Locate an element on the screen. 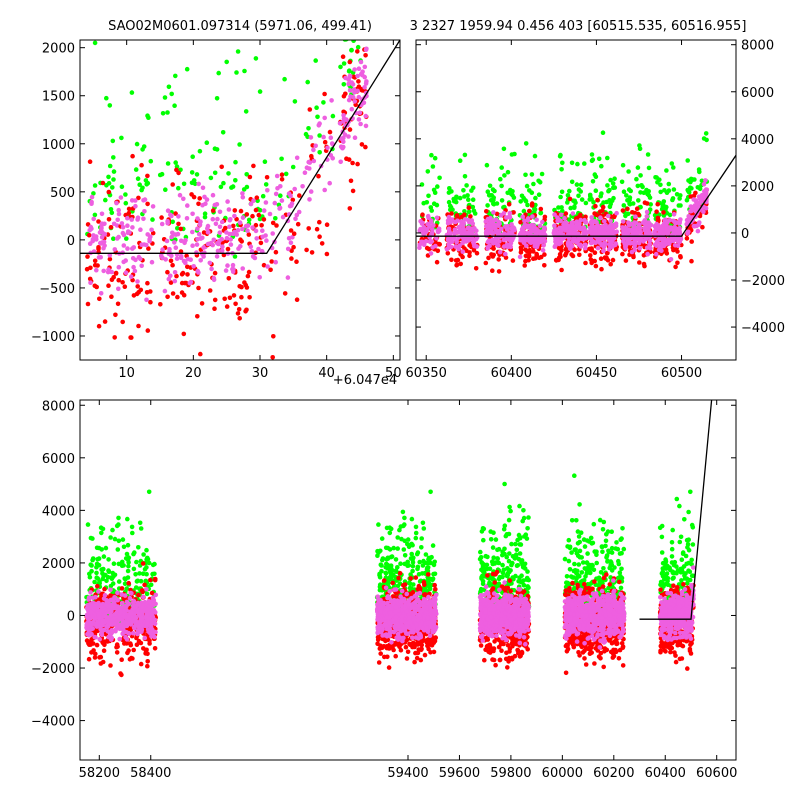 The height and width of the screenshot is (805, 800). y-tick-label: 0 is located at coordinates (71, 241).